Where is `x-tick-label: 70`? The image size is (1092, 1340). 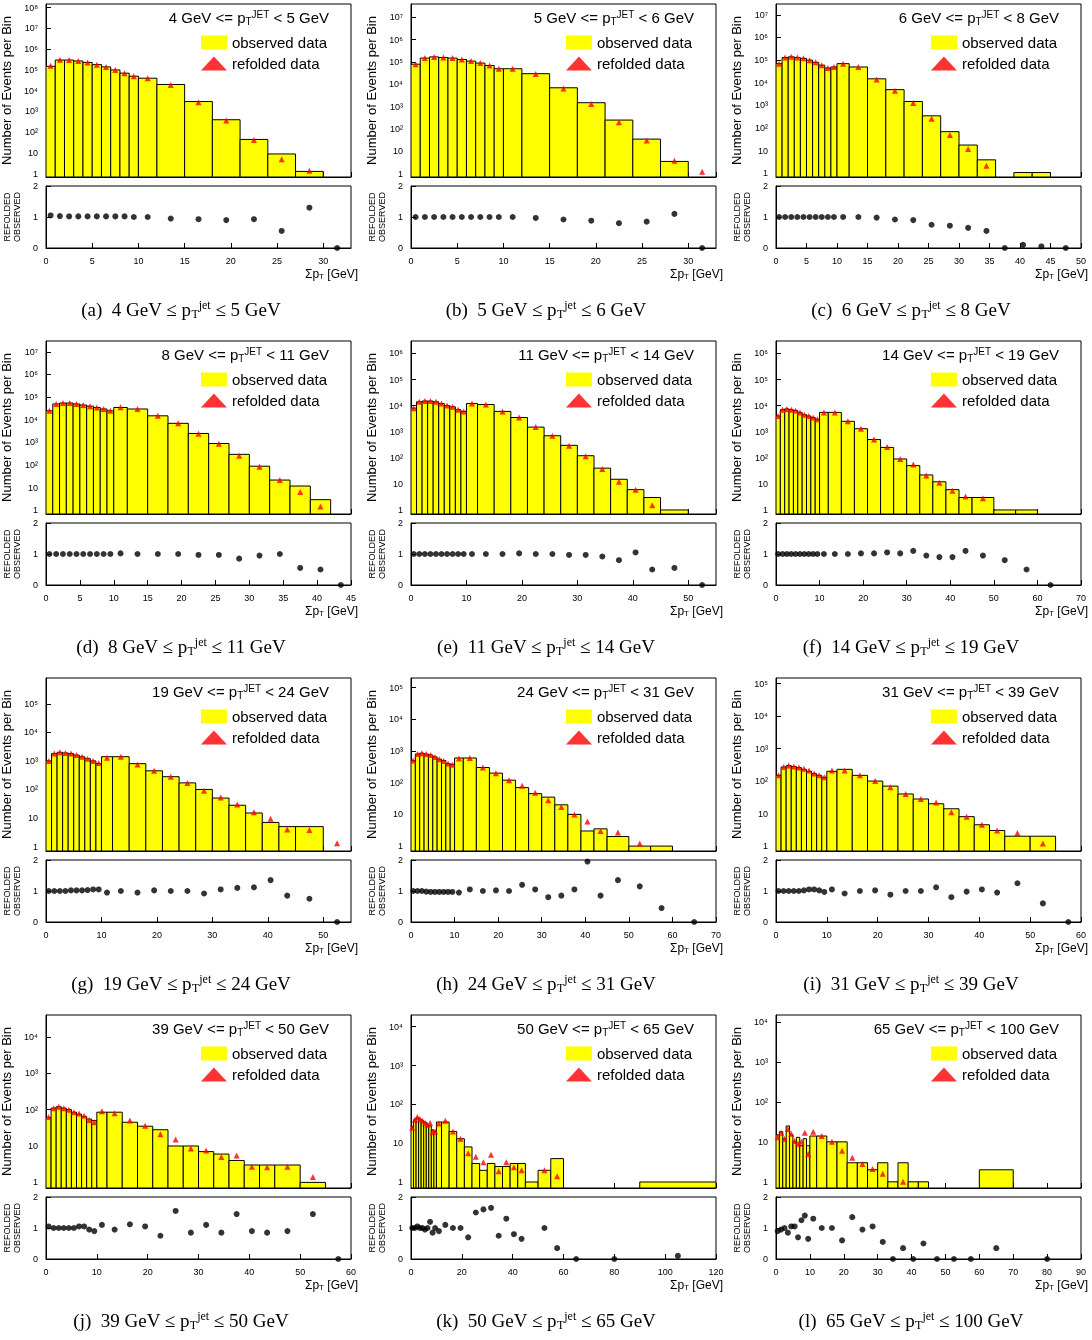
x-tick-label: 70 is located at coordinates (1013, 1271).